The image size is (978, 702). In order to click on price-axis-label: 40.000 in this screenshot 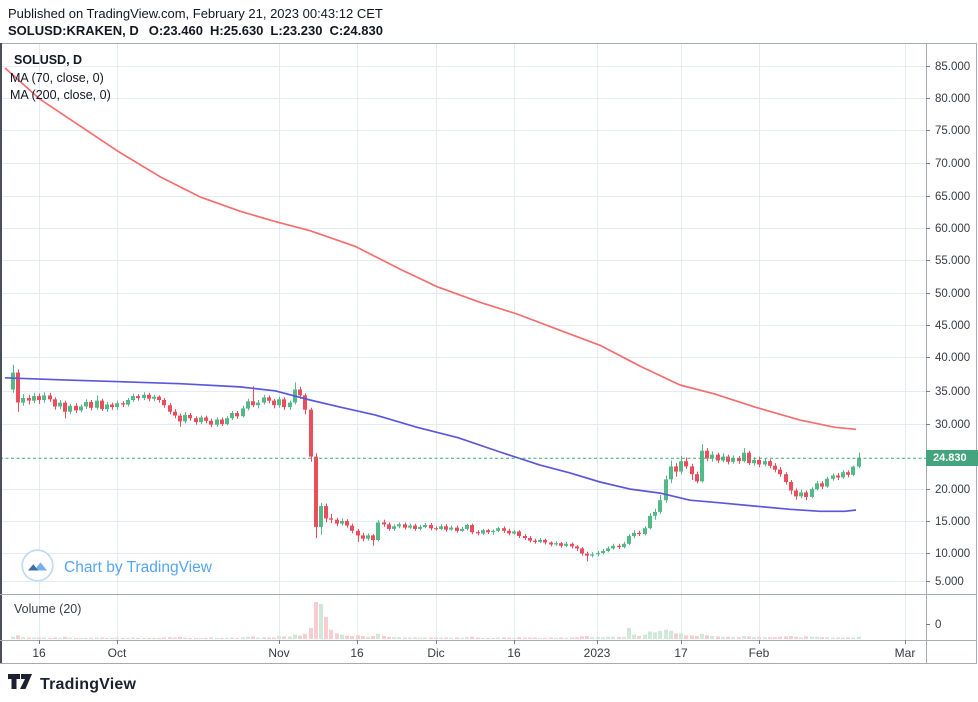, I will do `click(952, 358)`.